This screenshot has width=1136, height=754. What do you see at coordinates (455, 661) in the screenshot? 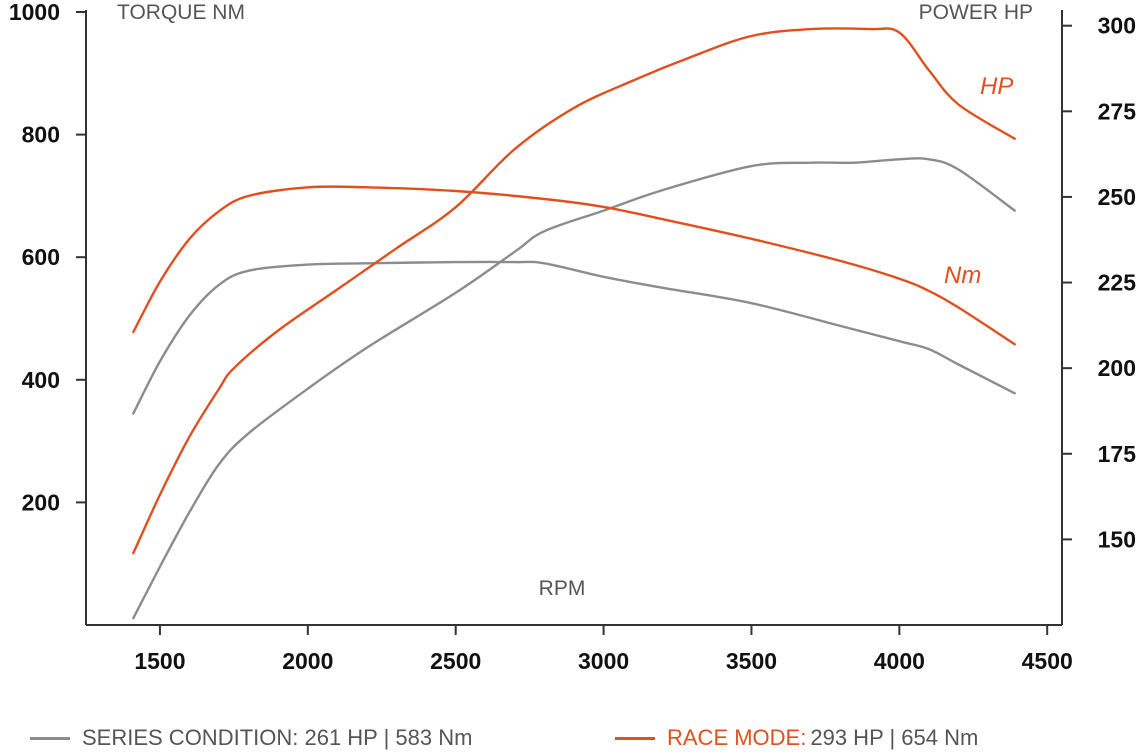
I see `x-tick-label: 2500` at bounding box center [455, 661].